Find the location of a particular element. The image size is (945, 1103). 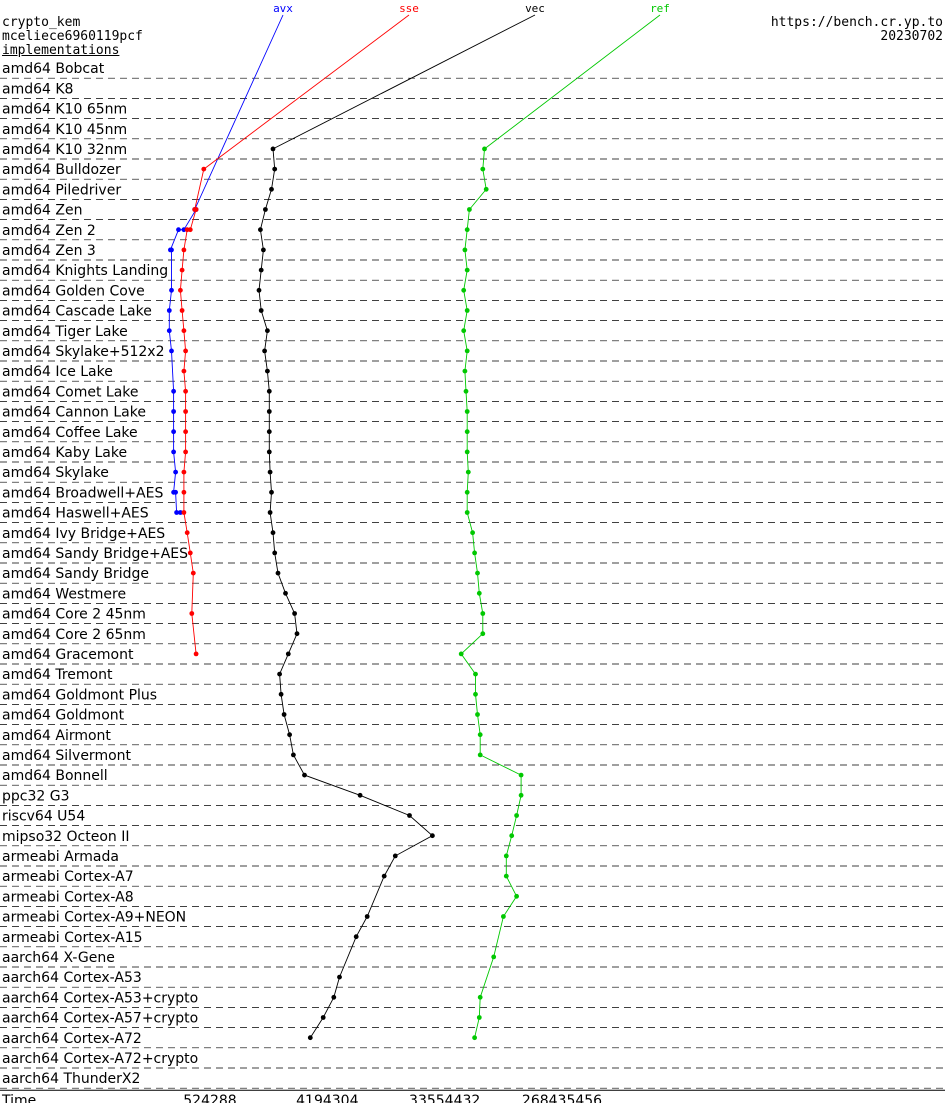

series-label-ref: ref is located at coordinates (660, 8).